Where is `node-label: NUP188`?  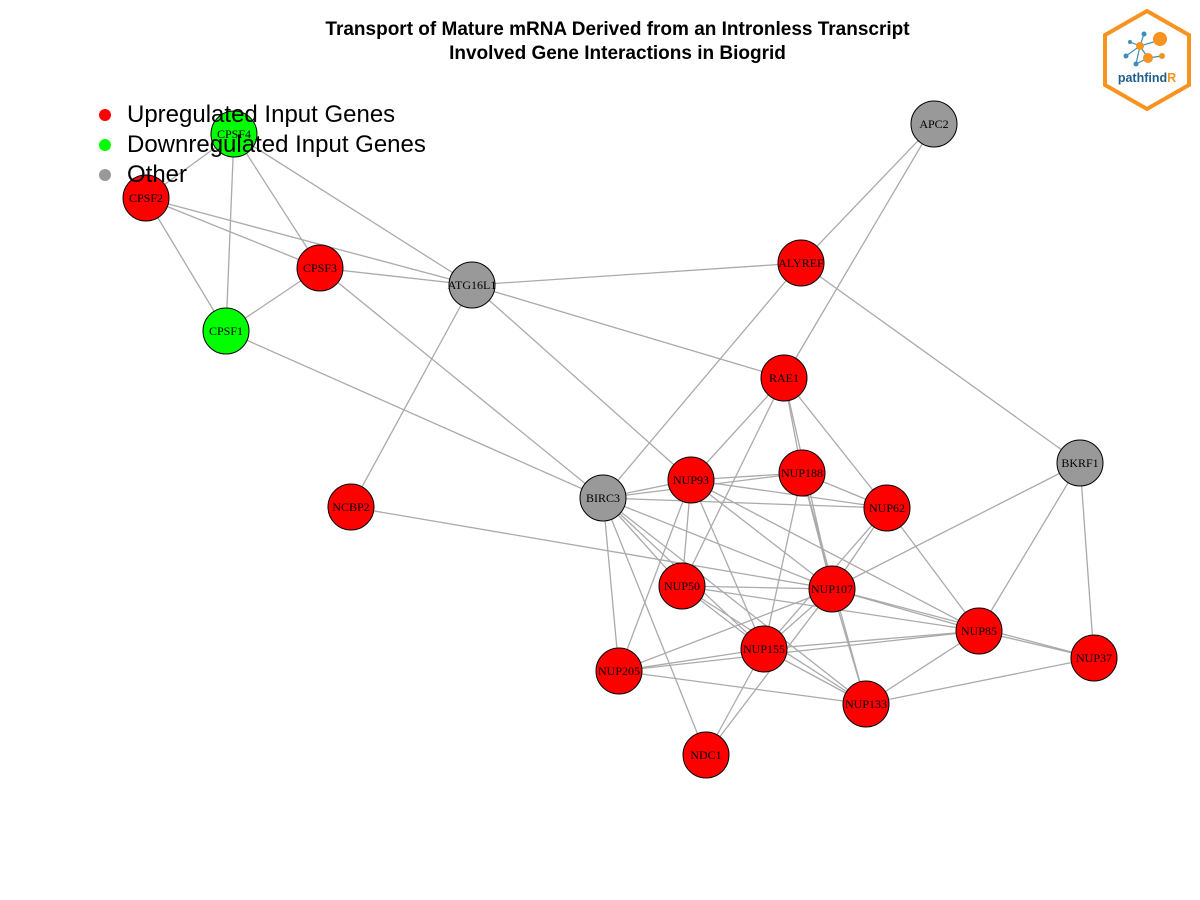 node-label: NUP188 is located at coordinates (802, 473).